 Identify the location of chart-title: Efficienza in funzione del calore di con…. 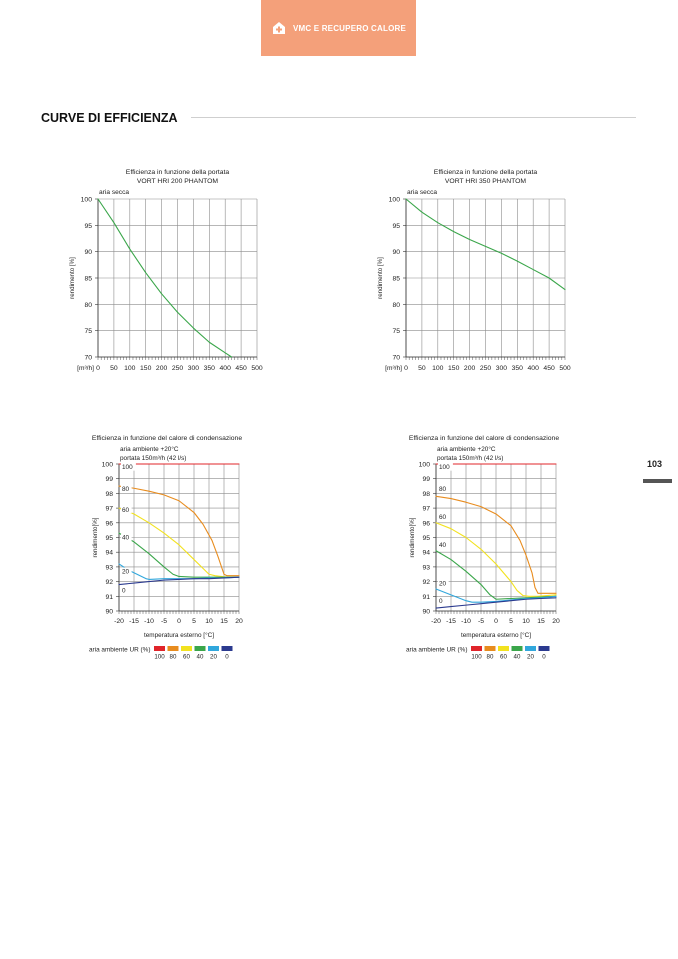
(167, 438).